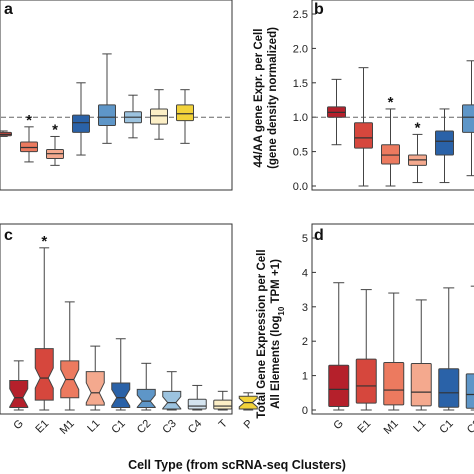  I want to click on panel-b-frame, so click(392, 95).